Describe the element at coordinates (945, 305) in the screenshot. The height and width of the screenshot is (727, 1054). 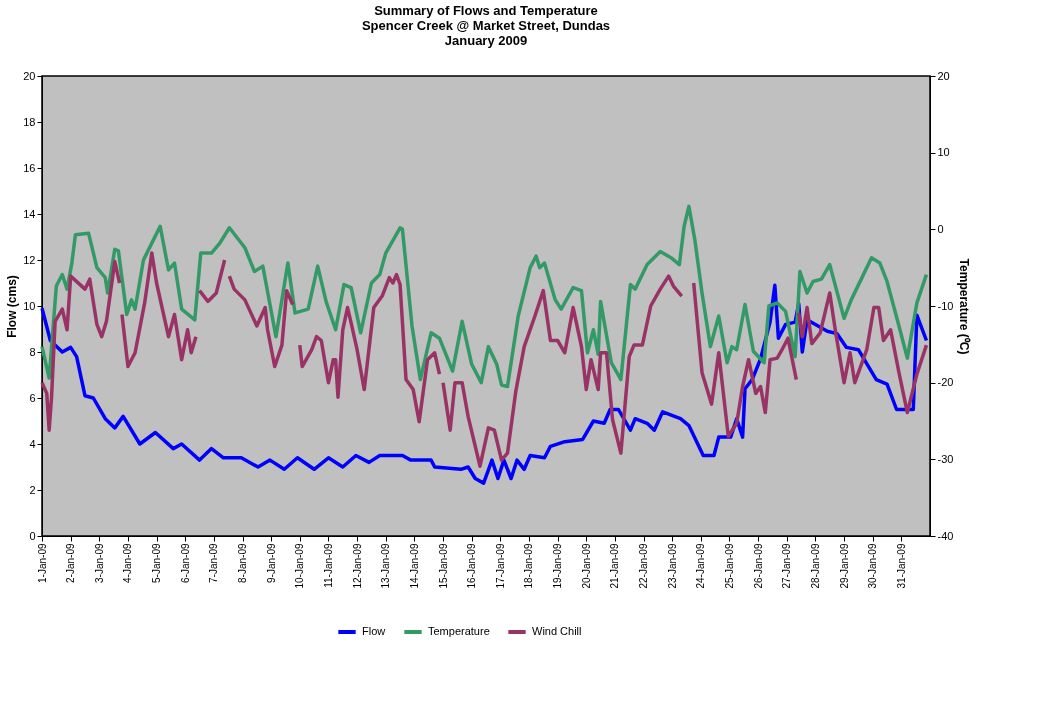
I see `y2-tick-label: -10` at that location.